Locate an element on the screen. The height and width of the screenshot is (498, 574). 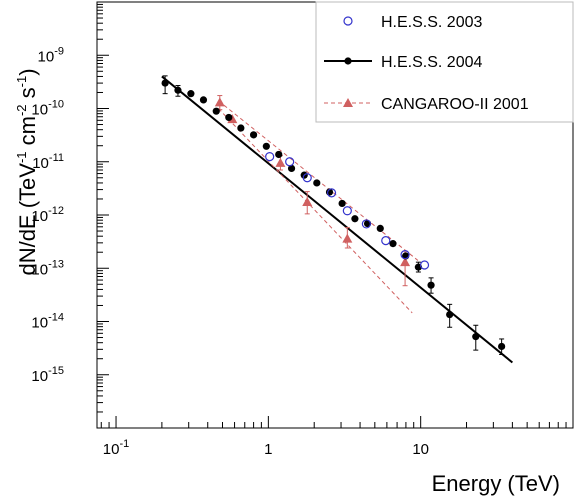
legend-entry: H.E.S.S. 2003 is located at coordinates (412, 22).